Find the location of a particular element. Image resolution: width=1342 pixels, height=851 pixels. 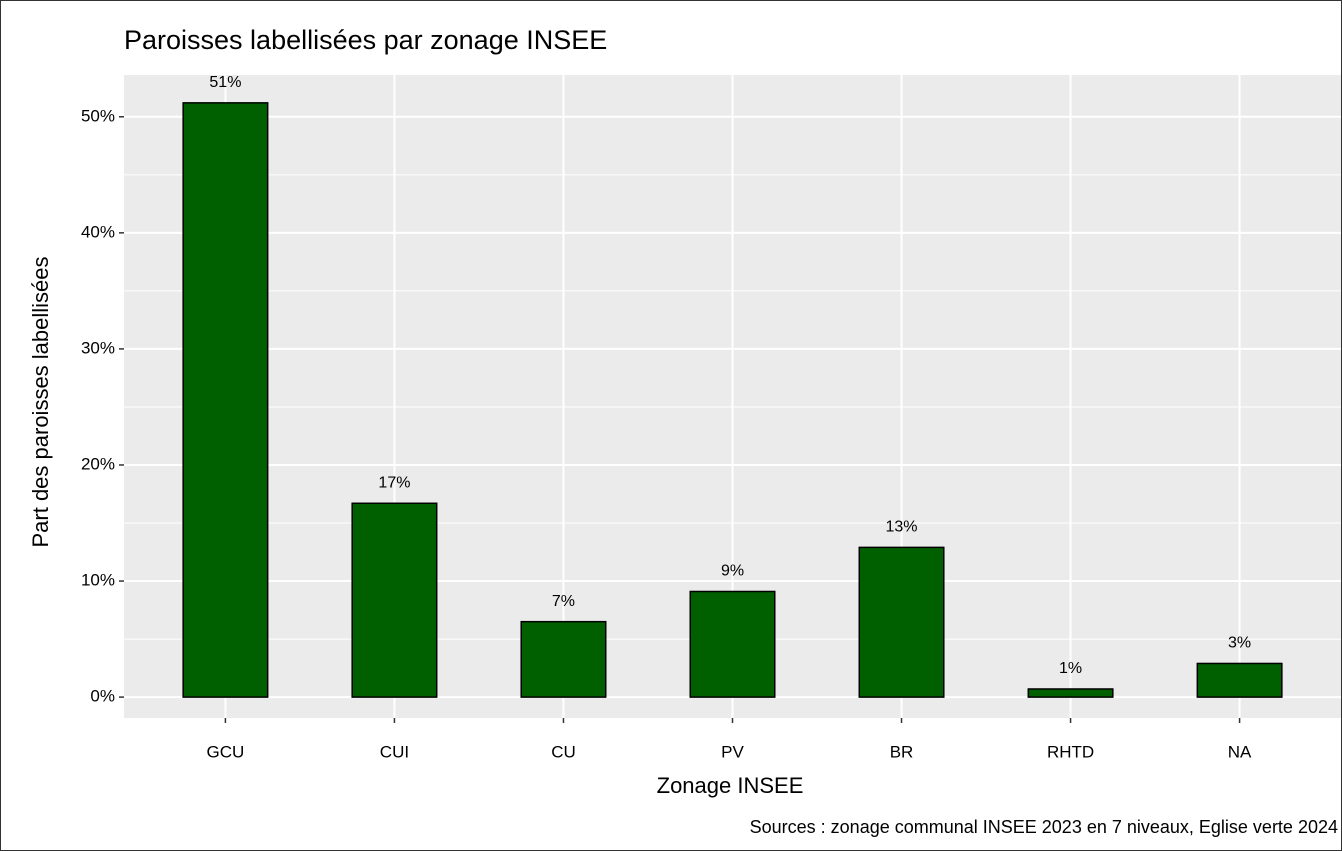

y-tick-label: 20% is located at coordinates (98, 463).